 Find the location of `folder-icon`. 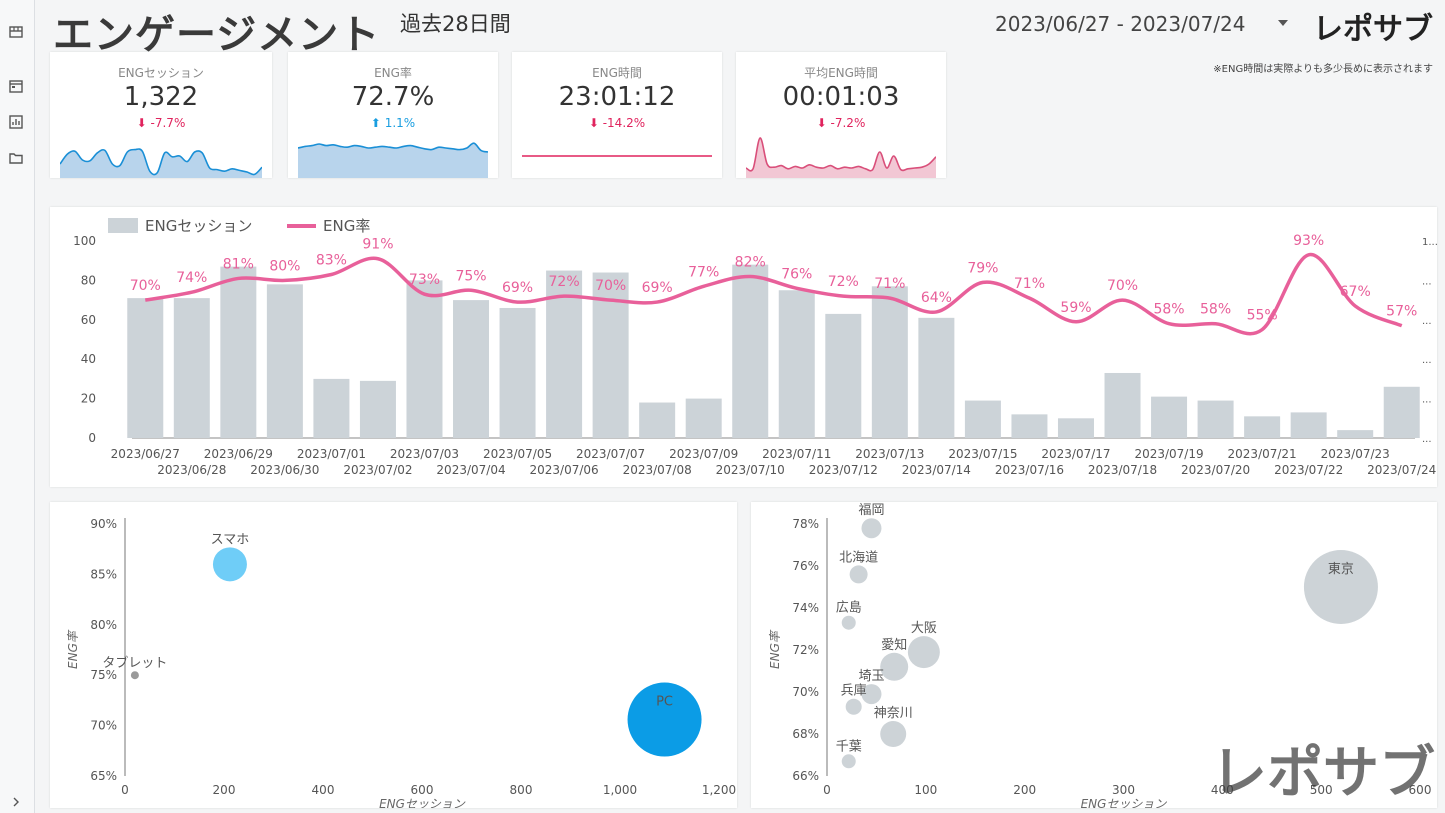

folder-icon is located at coordinates (16, 158).